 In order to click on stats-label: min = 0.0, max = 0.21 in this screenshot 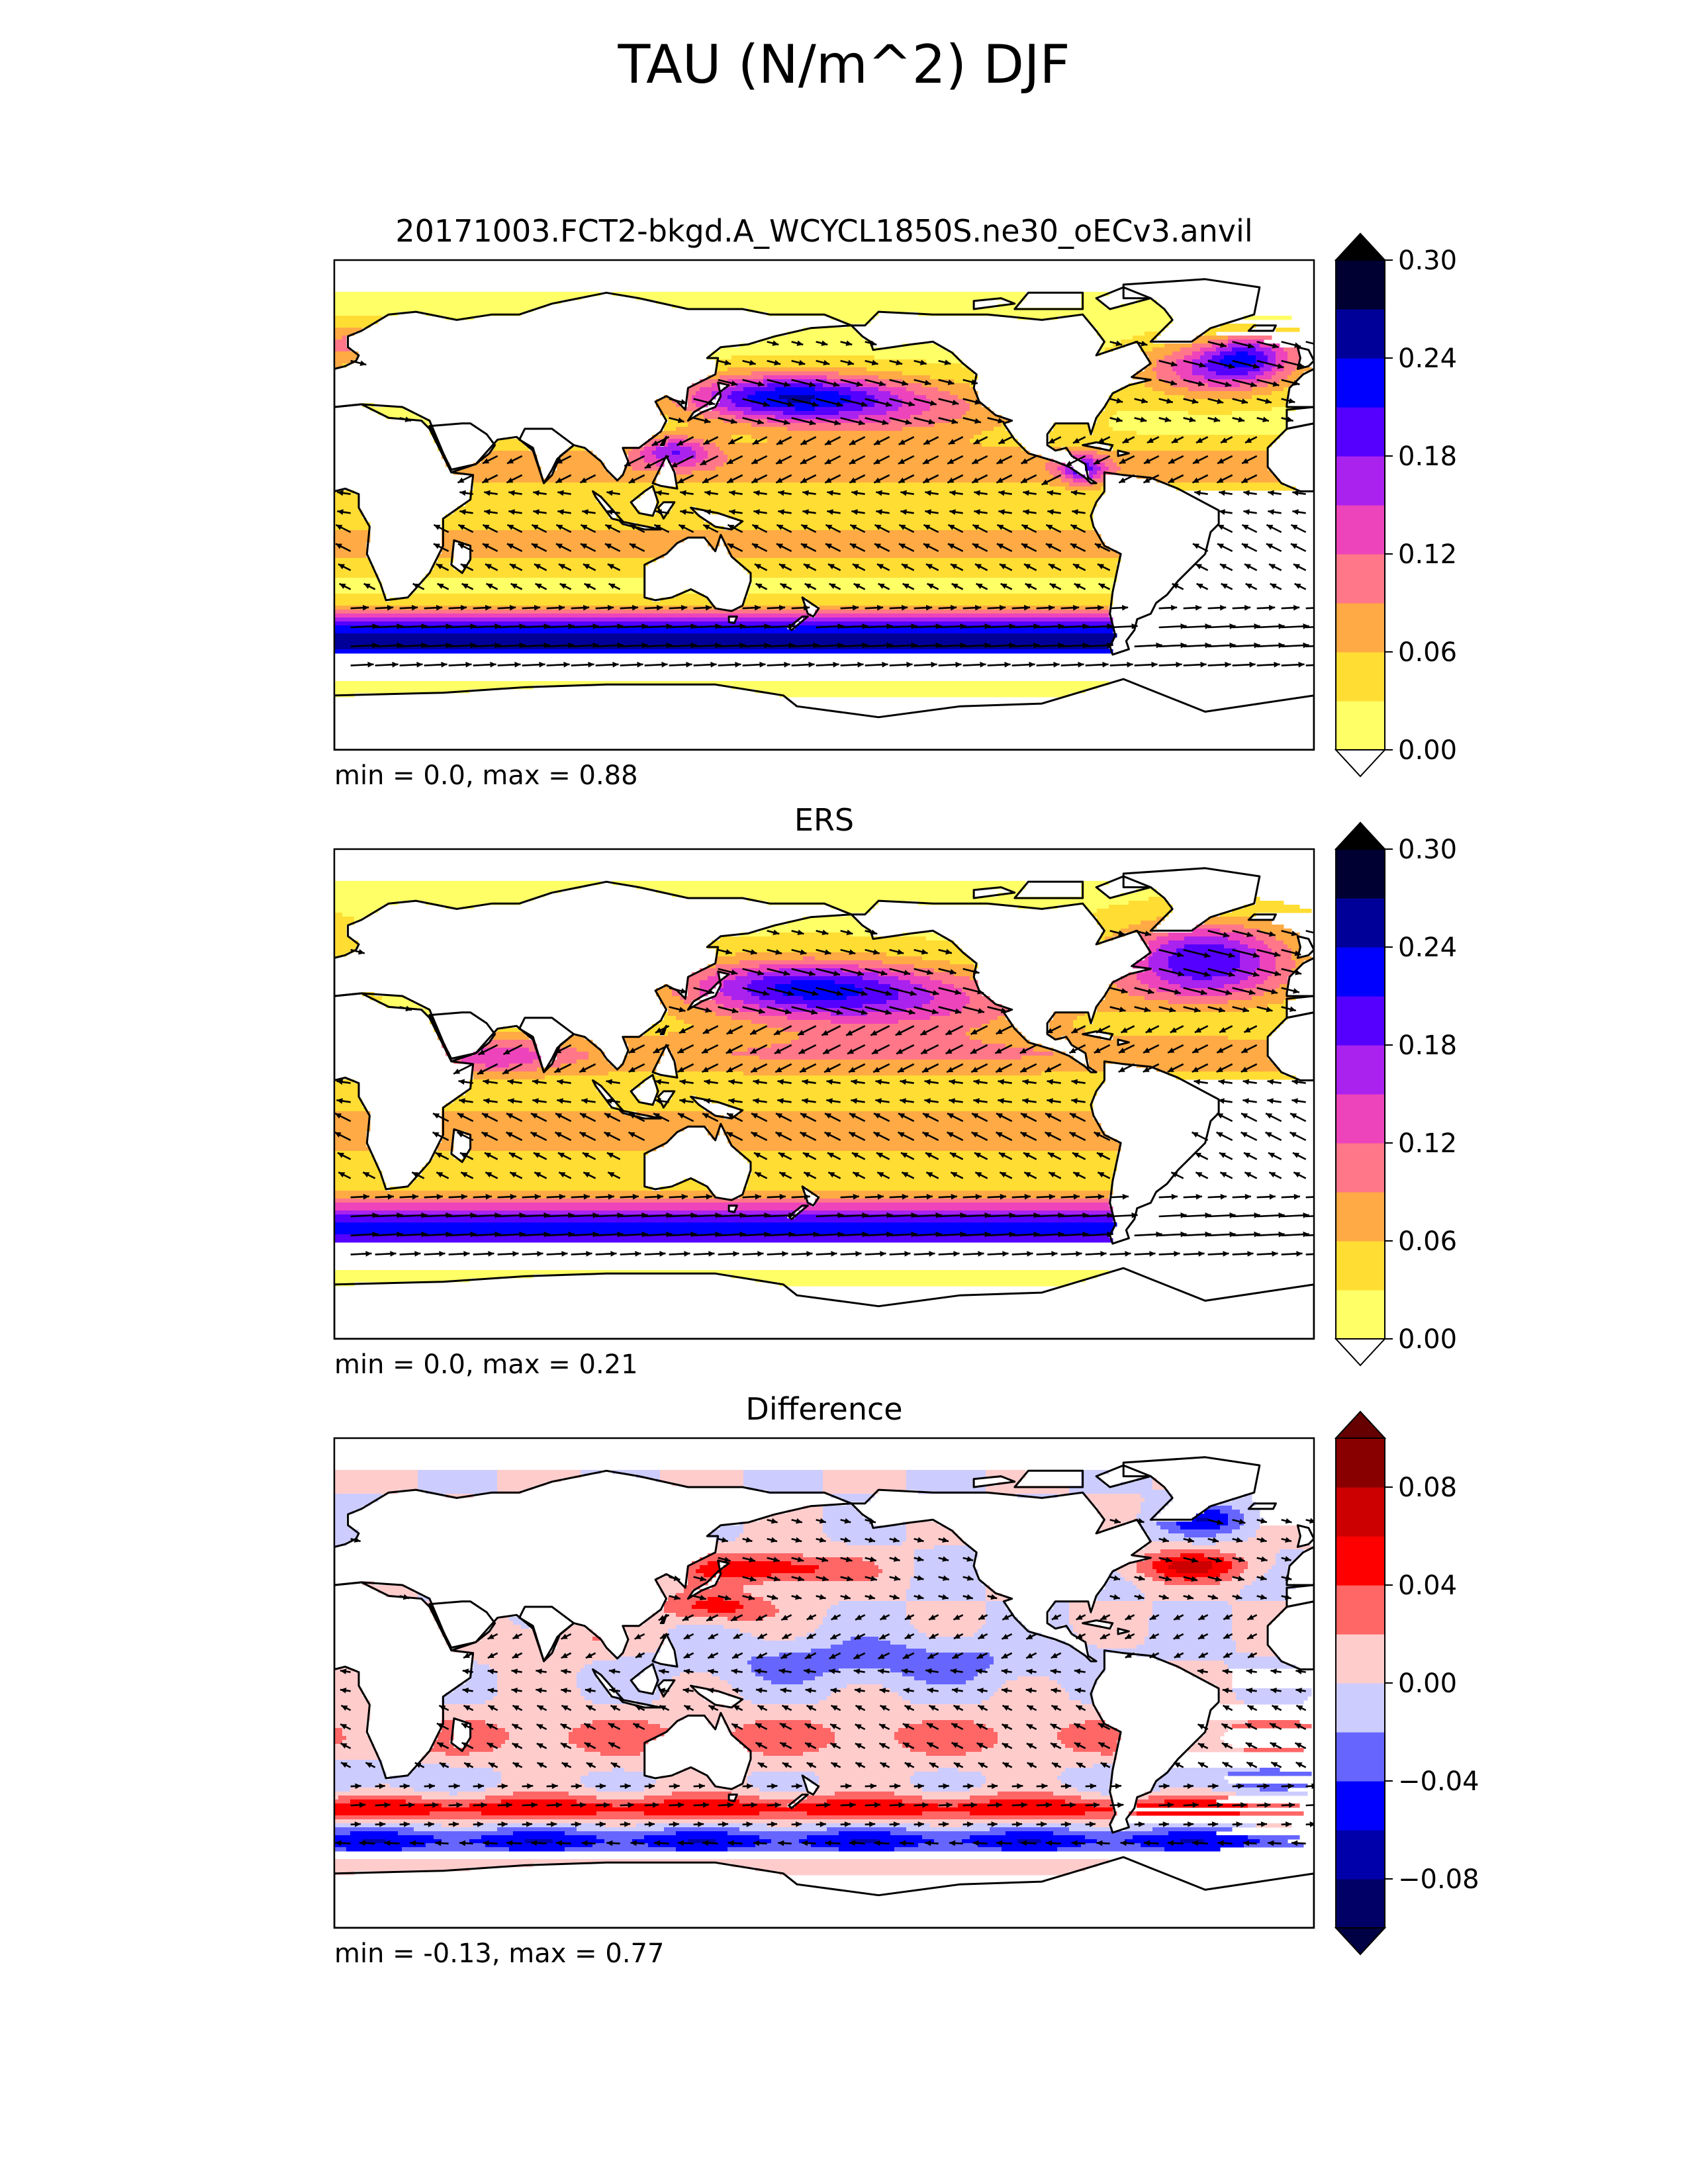, I will do `click(486, 1365)`.